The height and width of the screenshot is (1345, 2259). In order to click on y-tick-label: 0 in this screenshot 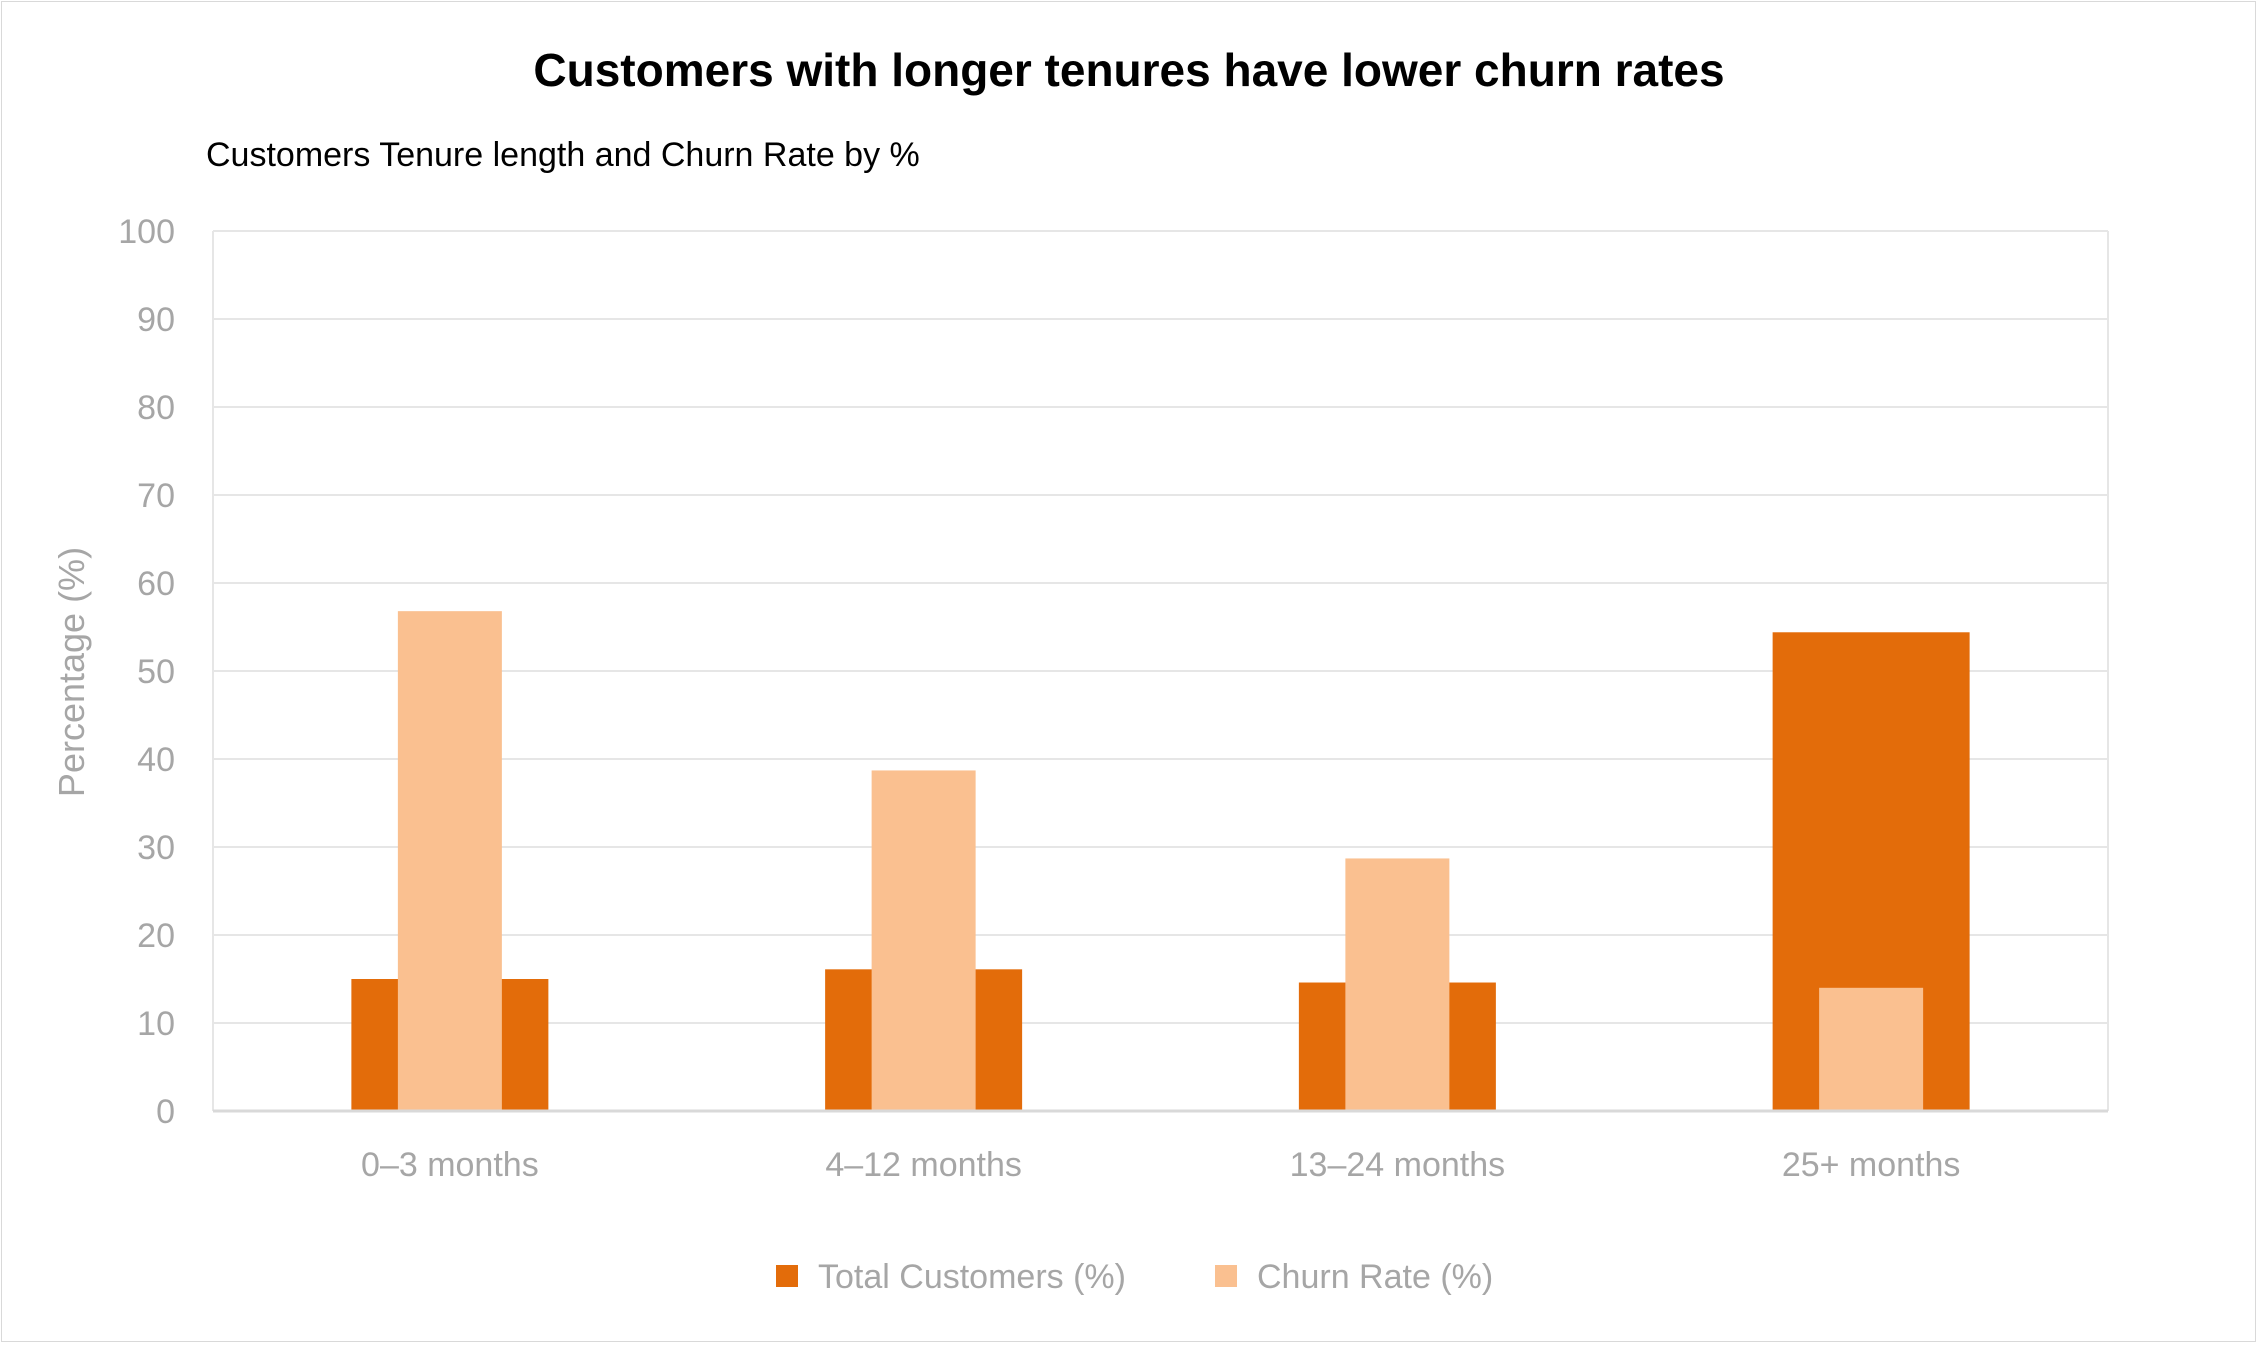, I will do `click(165, 1112)`.